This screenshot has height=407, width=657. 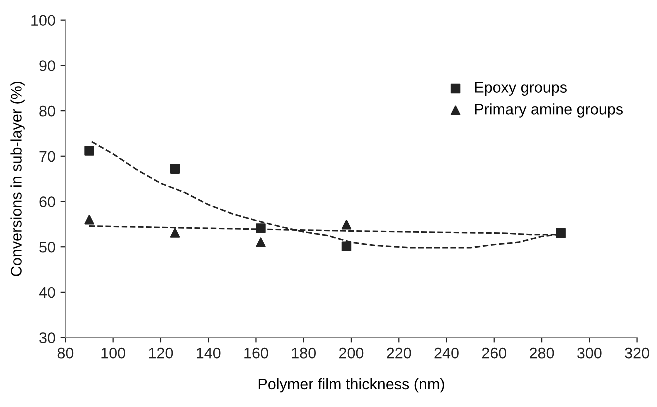 I want to click on x-tick-label: 160, so click(x=256, y=353).